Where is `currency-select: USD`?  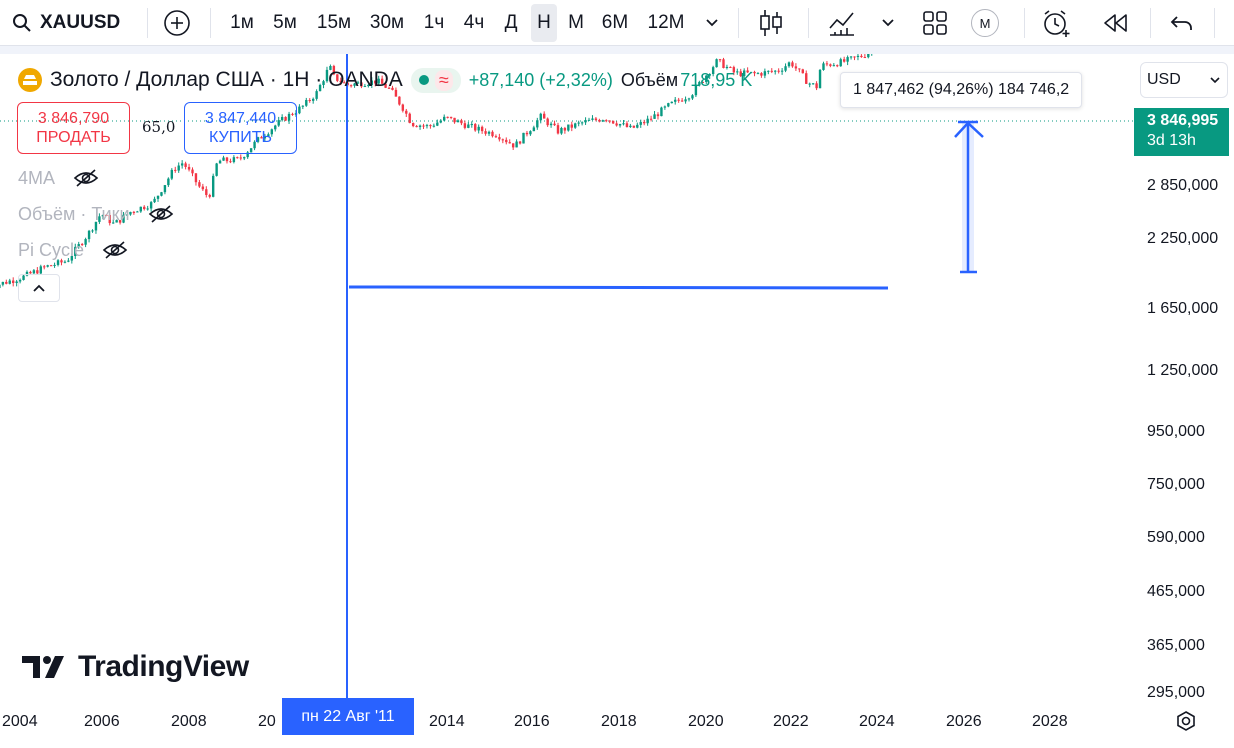 currency-select: USD is located at coordinates (1184, 80).